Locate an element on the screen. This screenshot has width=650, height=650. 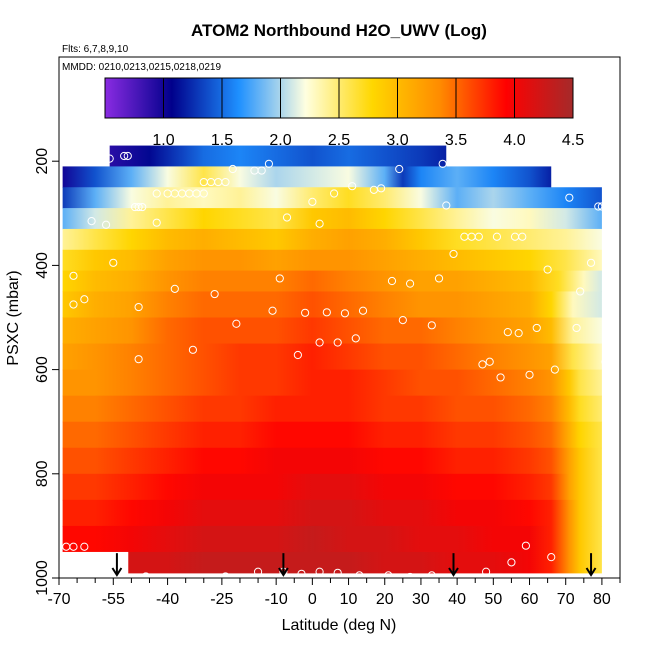
x-tick-label: 30 is located at coordinates (421, 599).